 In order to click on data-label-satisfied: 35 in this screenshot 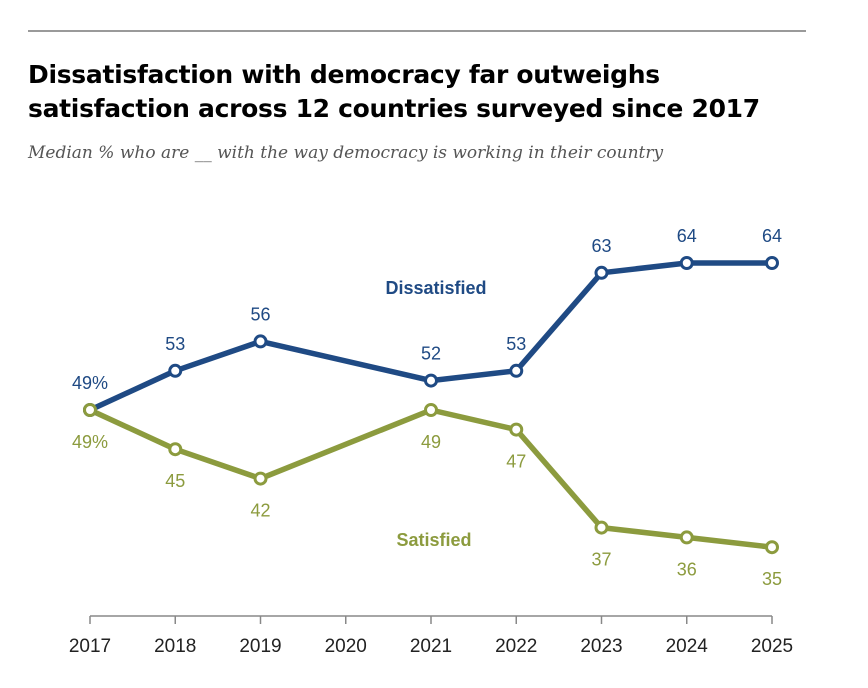, I will do `click(772, 579)`.